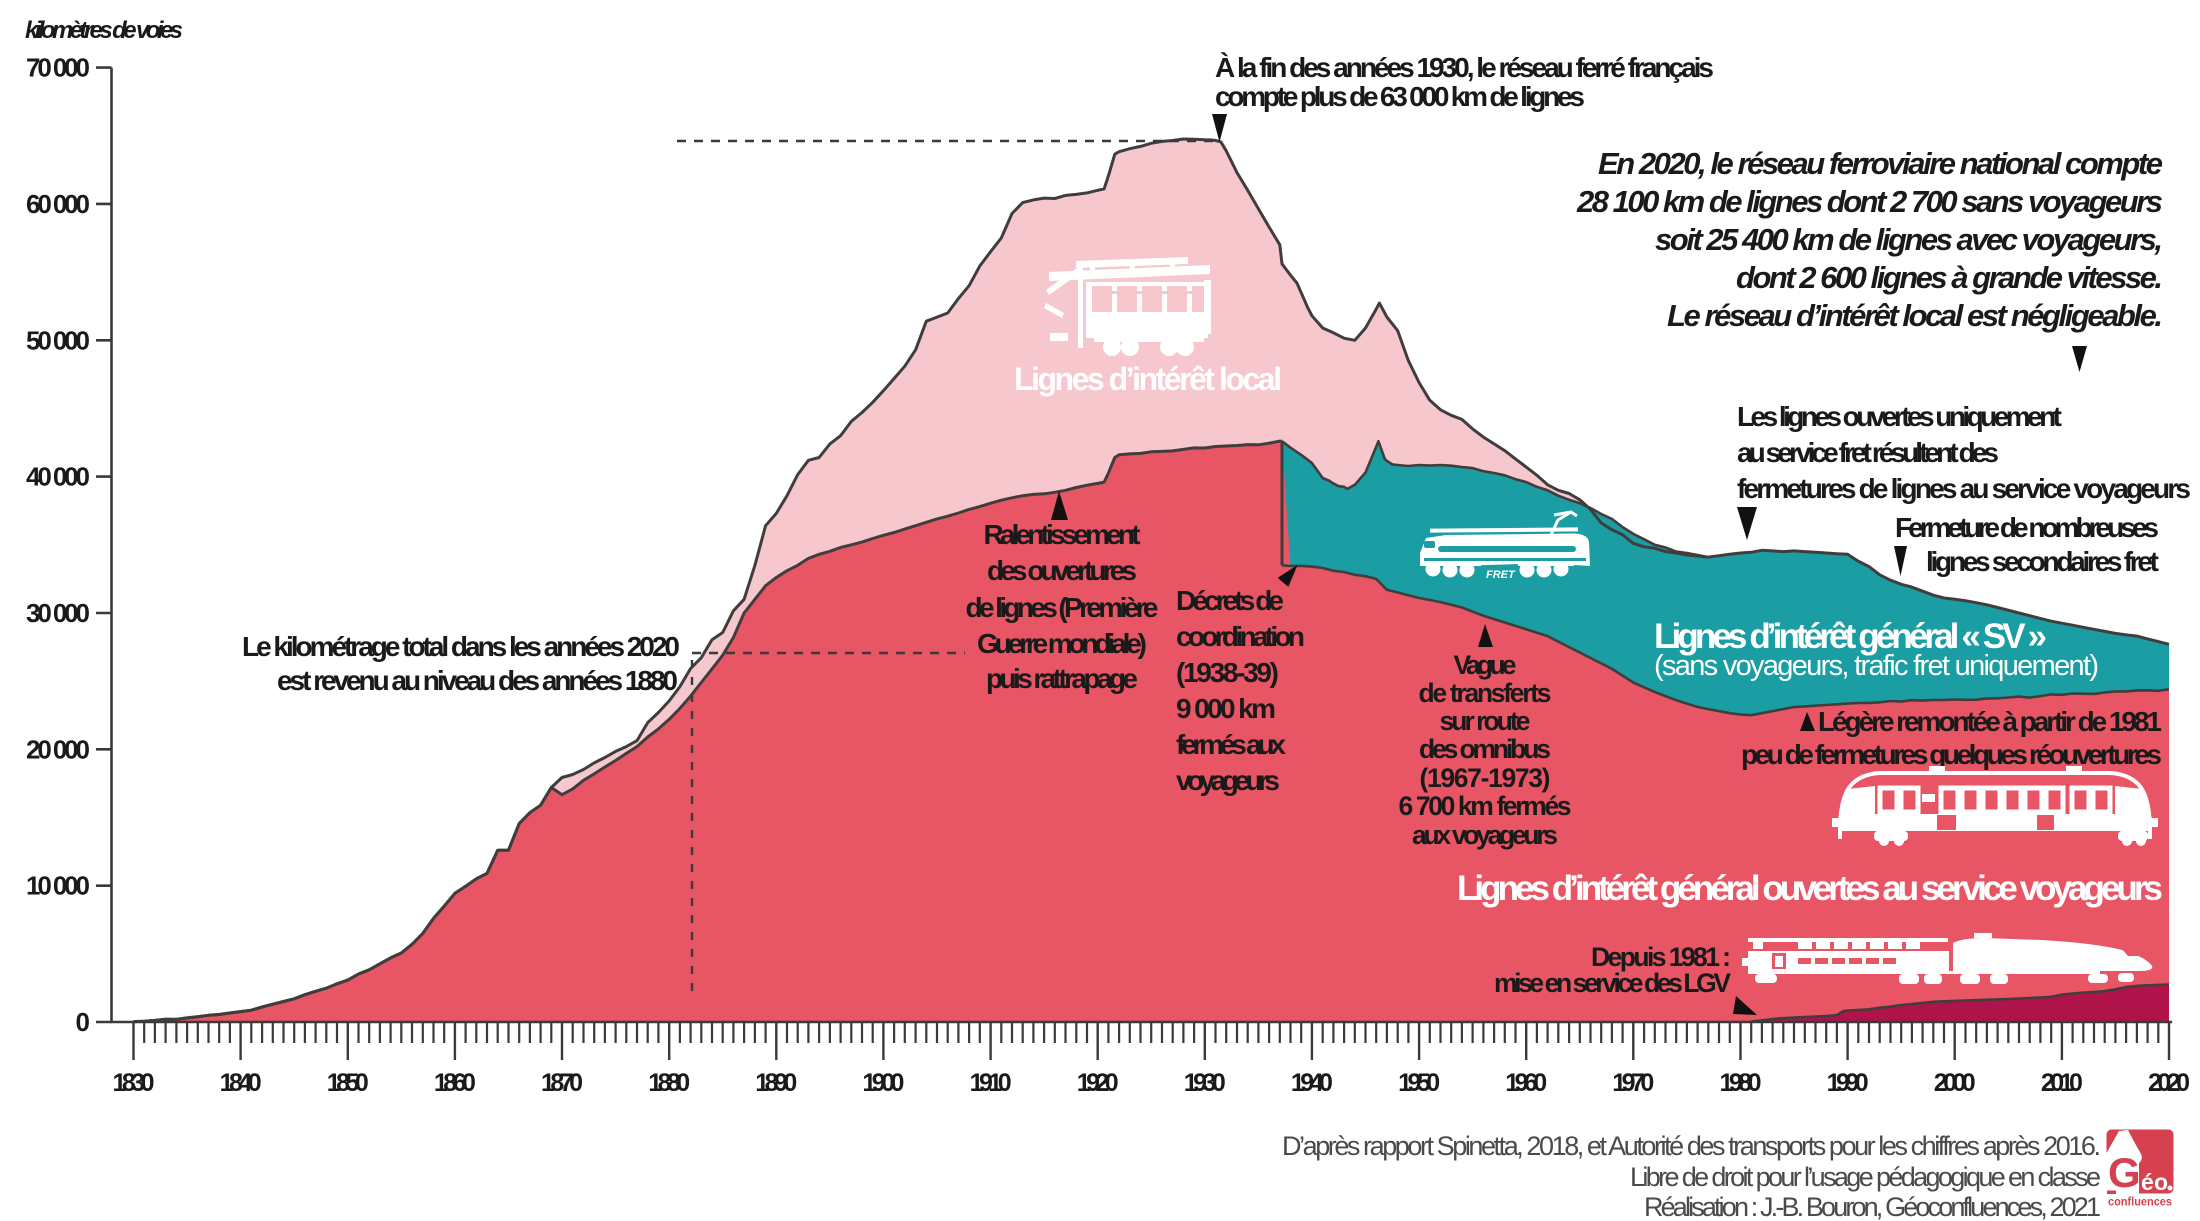 This screenshot has width=2200, height=1221. Describe the element at coordinates (1062, 534) in the screenshot. I see `svg-text: Ralentissement` at that location.